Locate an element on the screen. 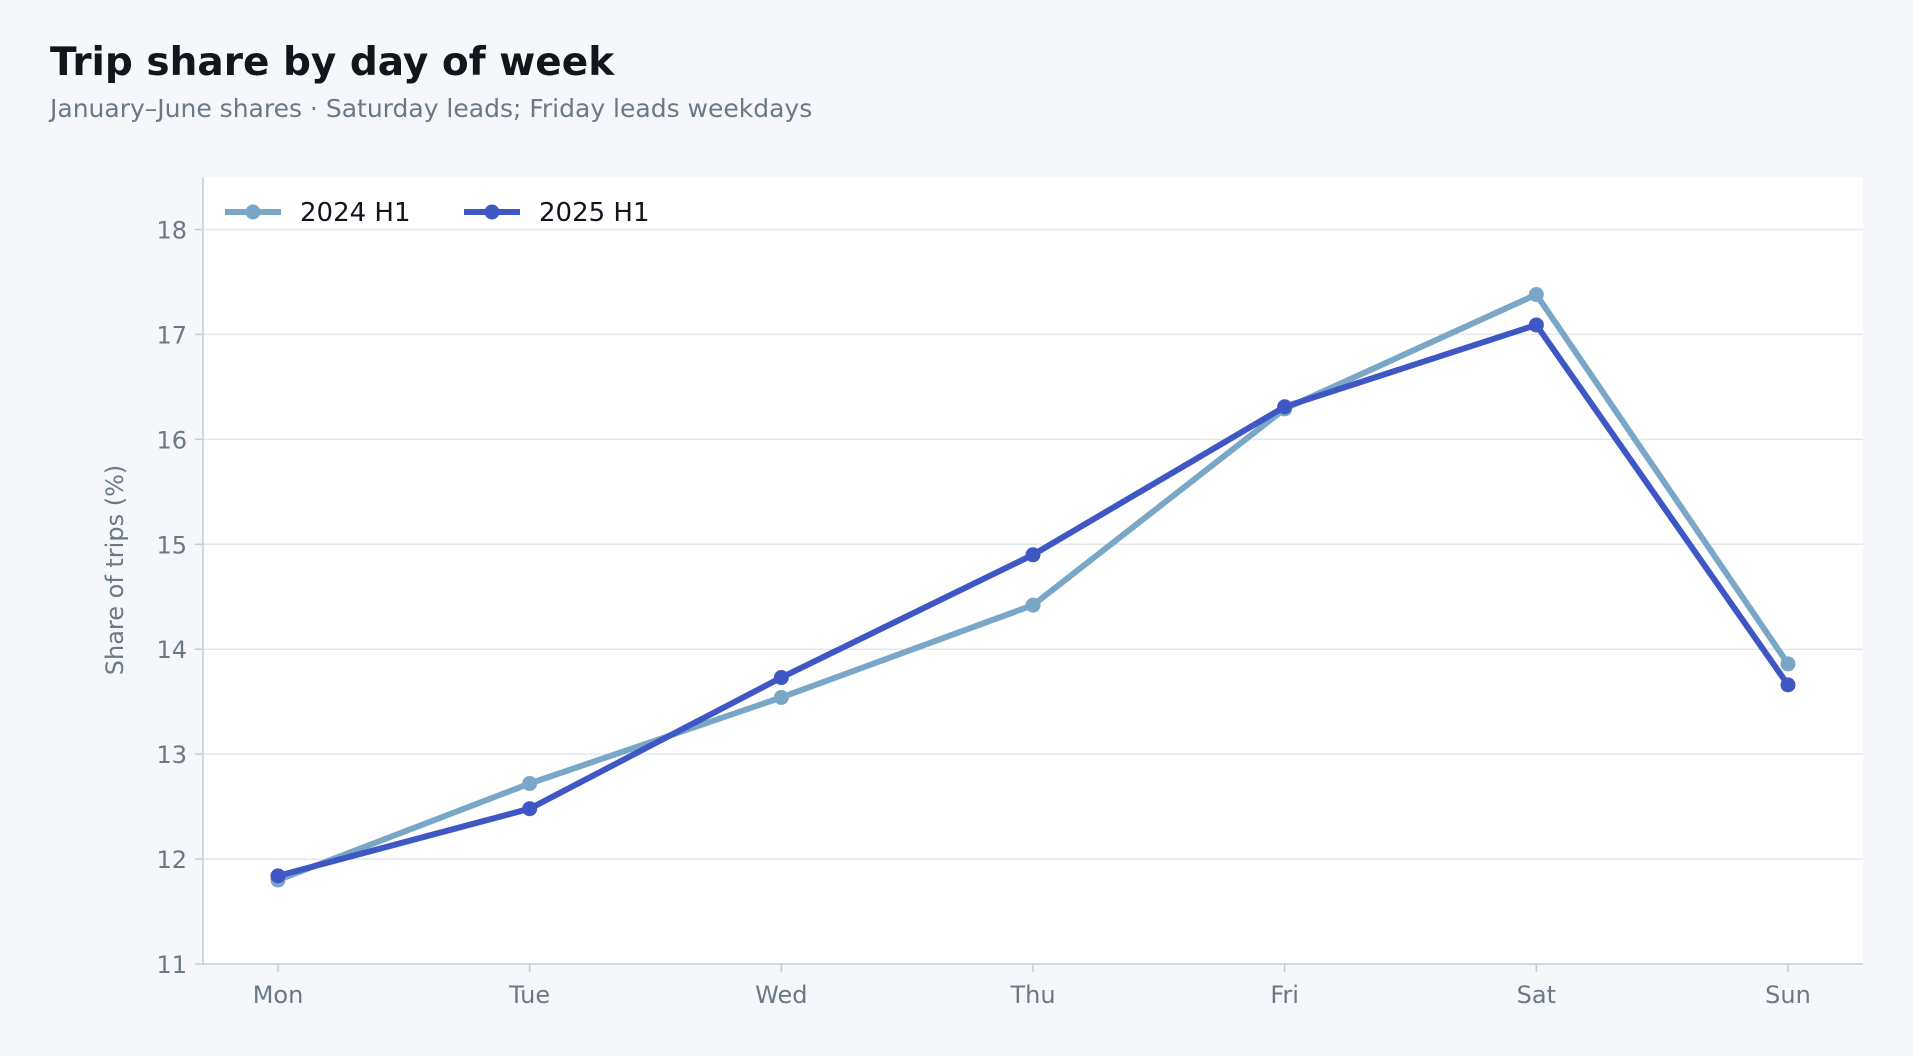 This screenshot has height=1056, width=1913. legend-item: 2025 H1 is located at coordinates (557, 213).